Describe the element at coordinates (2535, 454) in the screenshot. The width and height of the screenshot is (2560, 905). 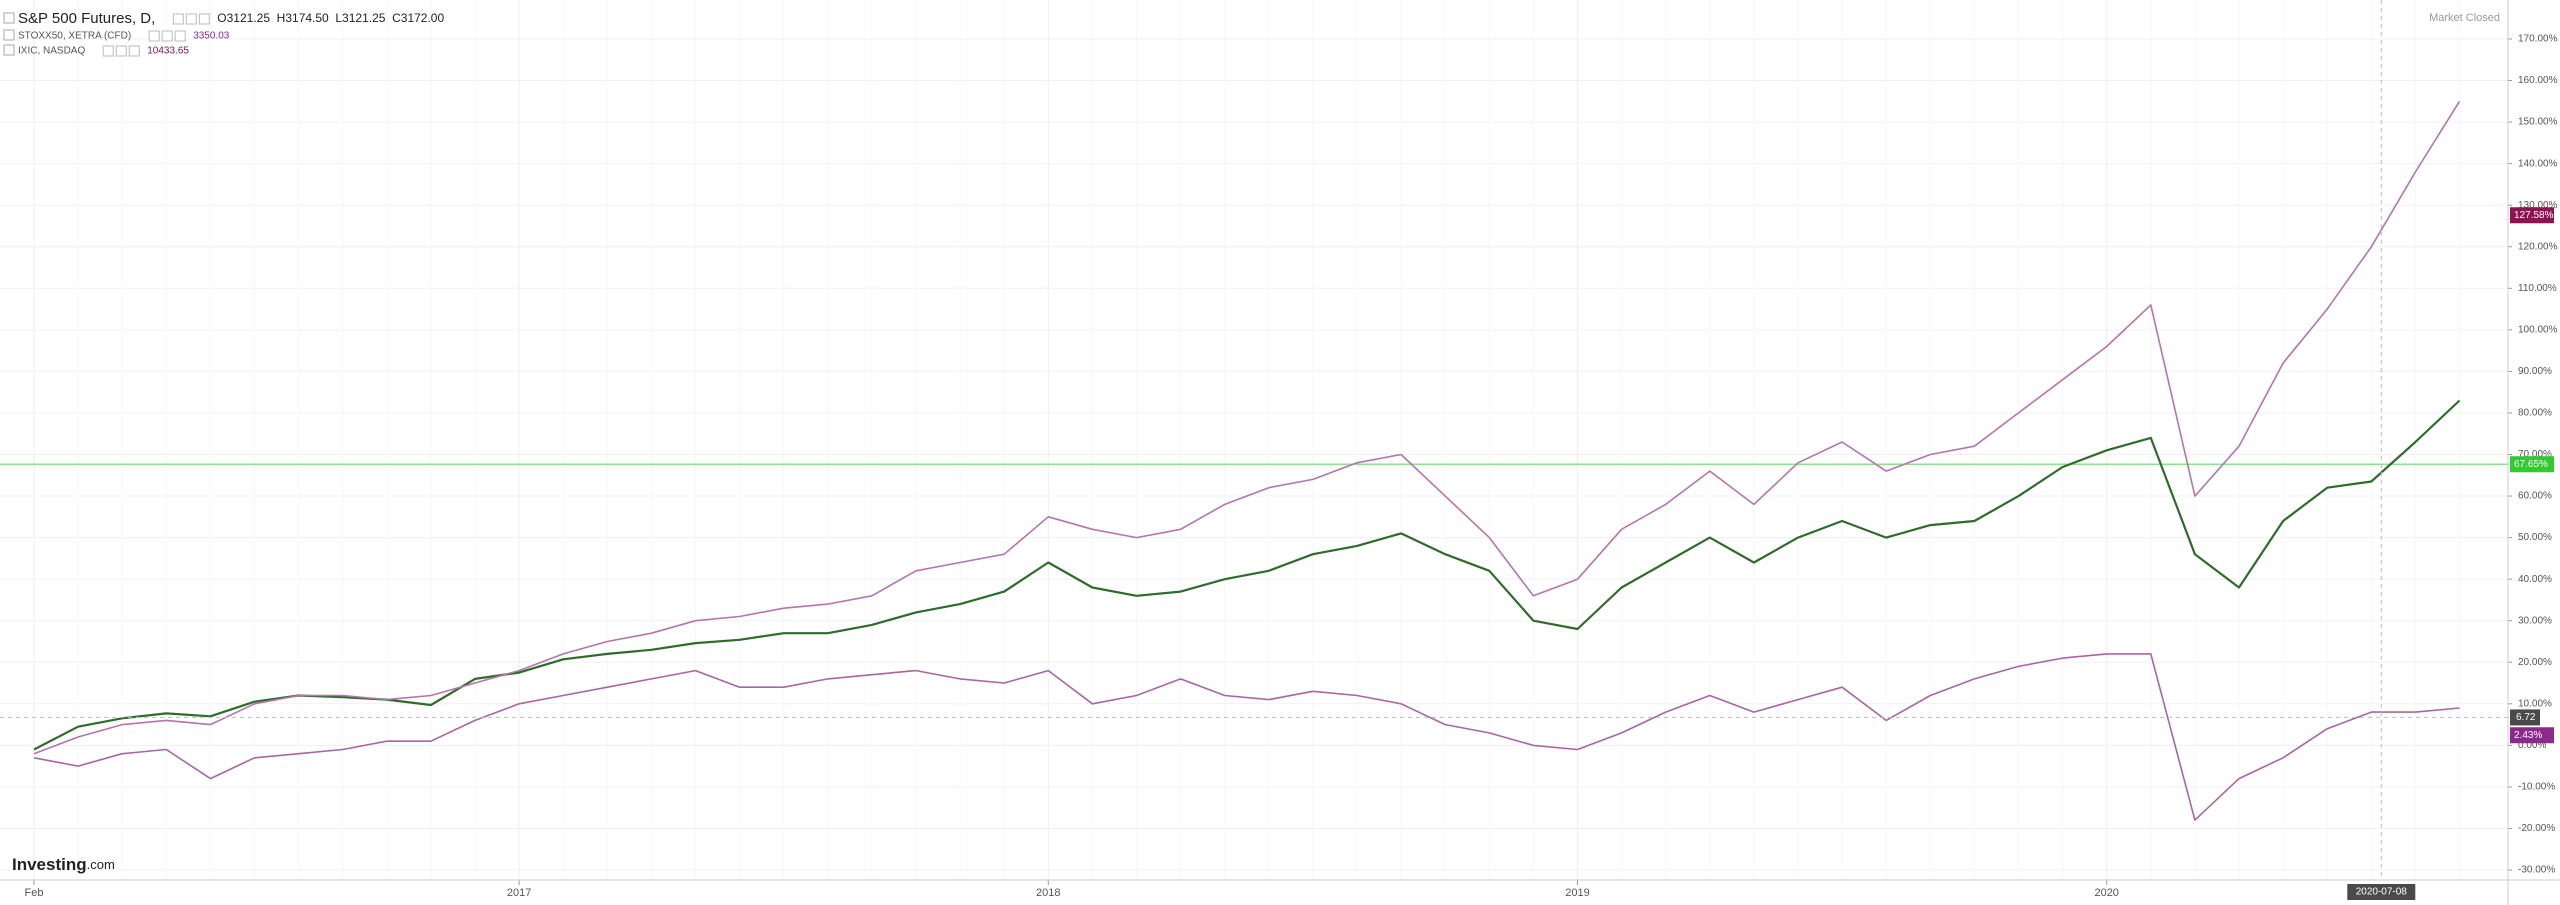
I see `y-tick-label: 70.00%` at that location.